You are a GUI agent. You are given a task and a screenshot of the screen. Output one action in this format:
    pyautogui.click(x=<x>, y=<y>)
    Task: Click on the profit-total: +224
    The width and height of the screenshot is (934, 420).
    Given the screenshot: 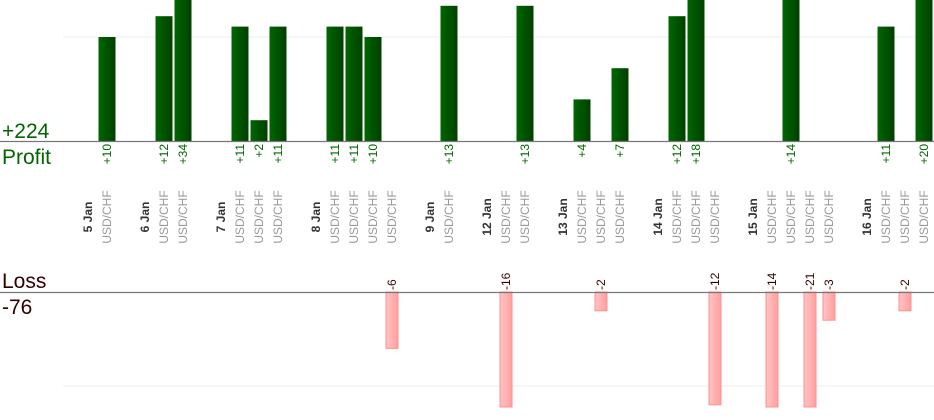 What is the action you would take?
    pyautogui.click(x=26, y=131)
    